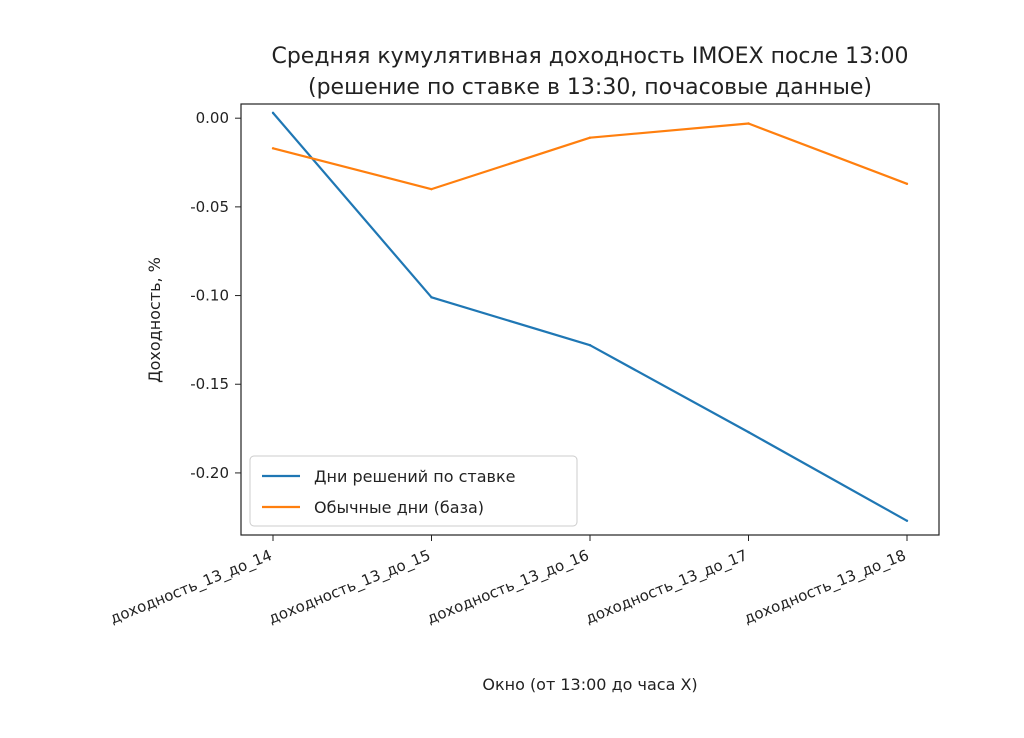 This screenshot has width=1024, height=738. I want to click on legend-label: Обычные дни (база), so click(399, 507).